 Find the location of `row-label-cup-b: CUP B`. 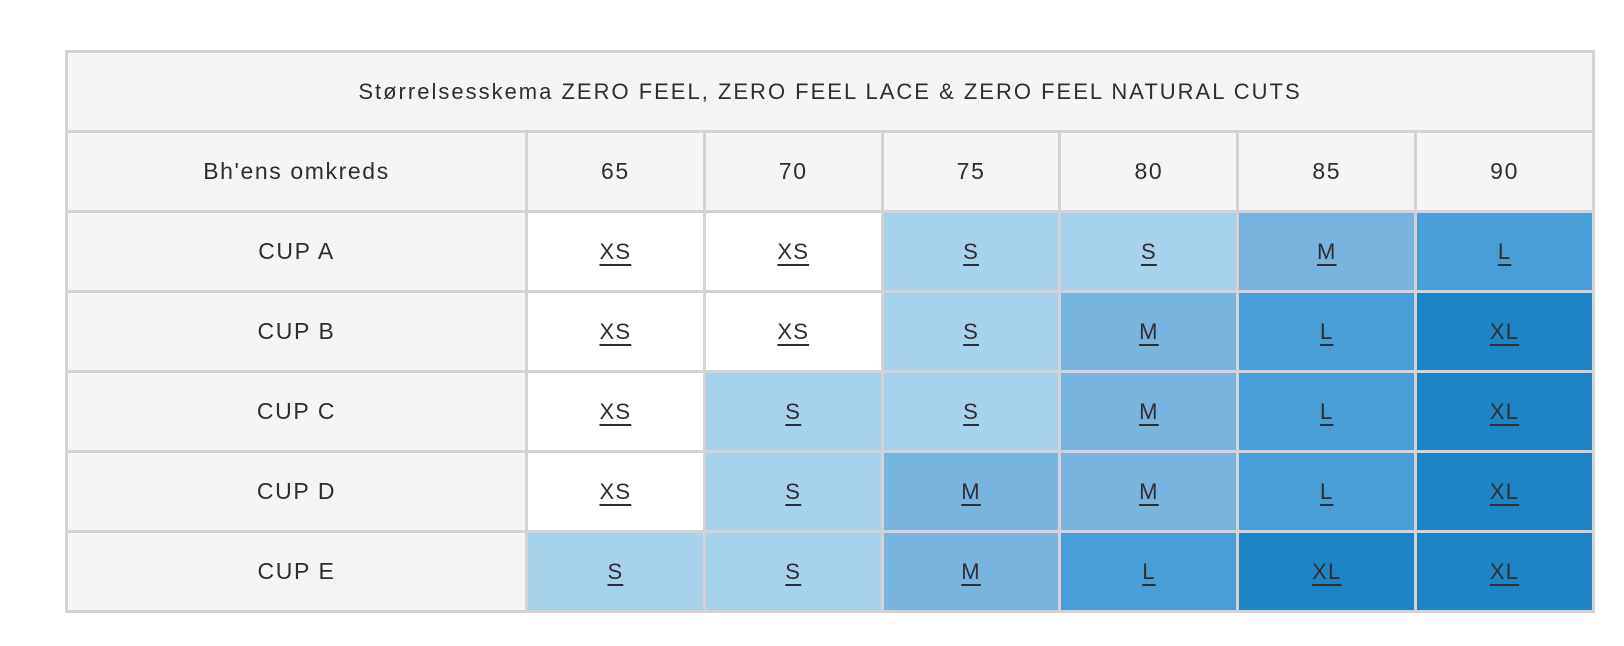

row-label-cup-b: CUP B is located at coordinates (296, 331).